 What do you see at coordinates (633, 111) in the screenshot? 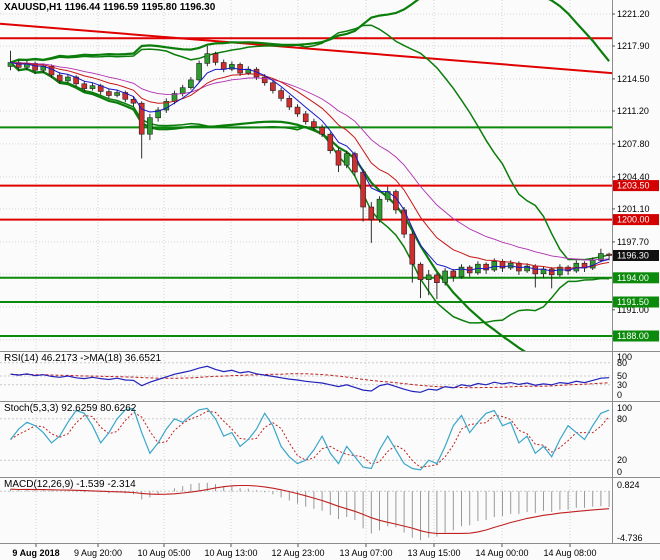
I see `price-axis-label: 1211.20` at bounding box center [633, 111].